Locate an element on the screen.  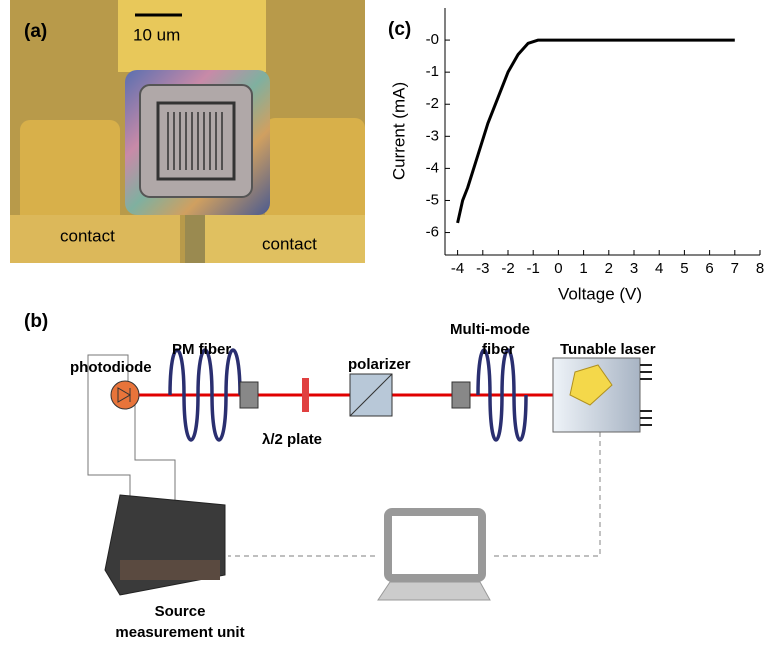
y-tick-label: -5 is located at coordinates (432, 199).